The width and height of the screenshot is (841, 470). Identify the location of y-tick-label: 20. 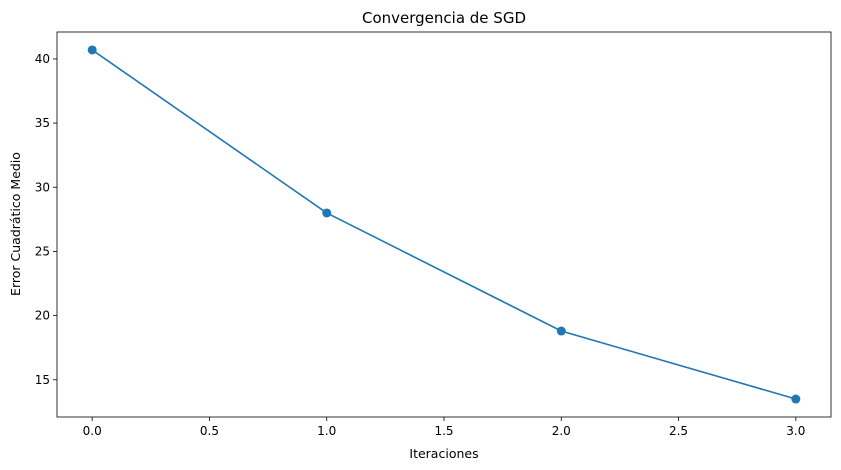
(42, 316).